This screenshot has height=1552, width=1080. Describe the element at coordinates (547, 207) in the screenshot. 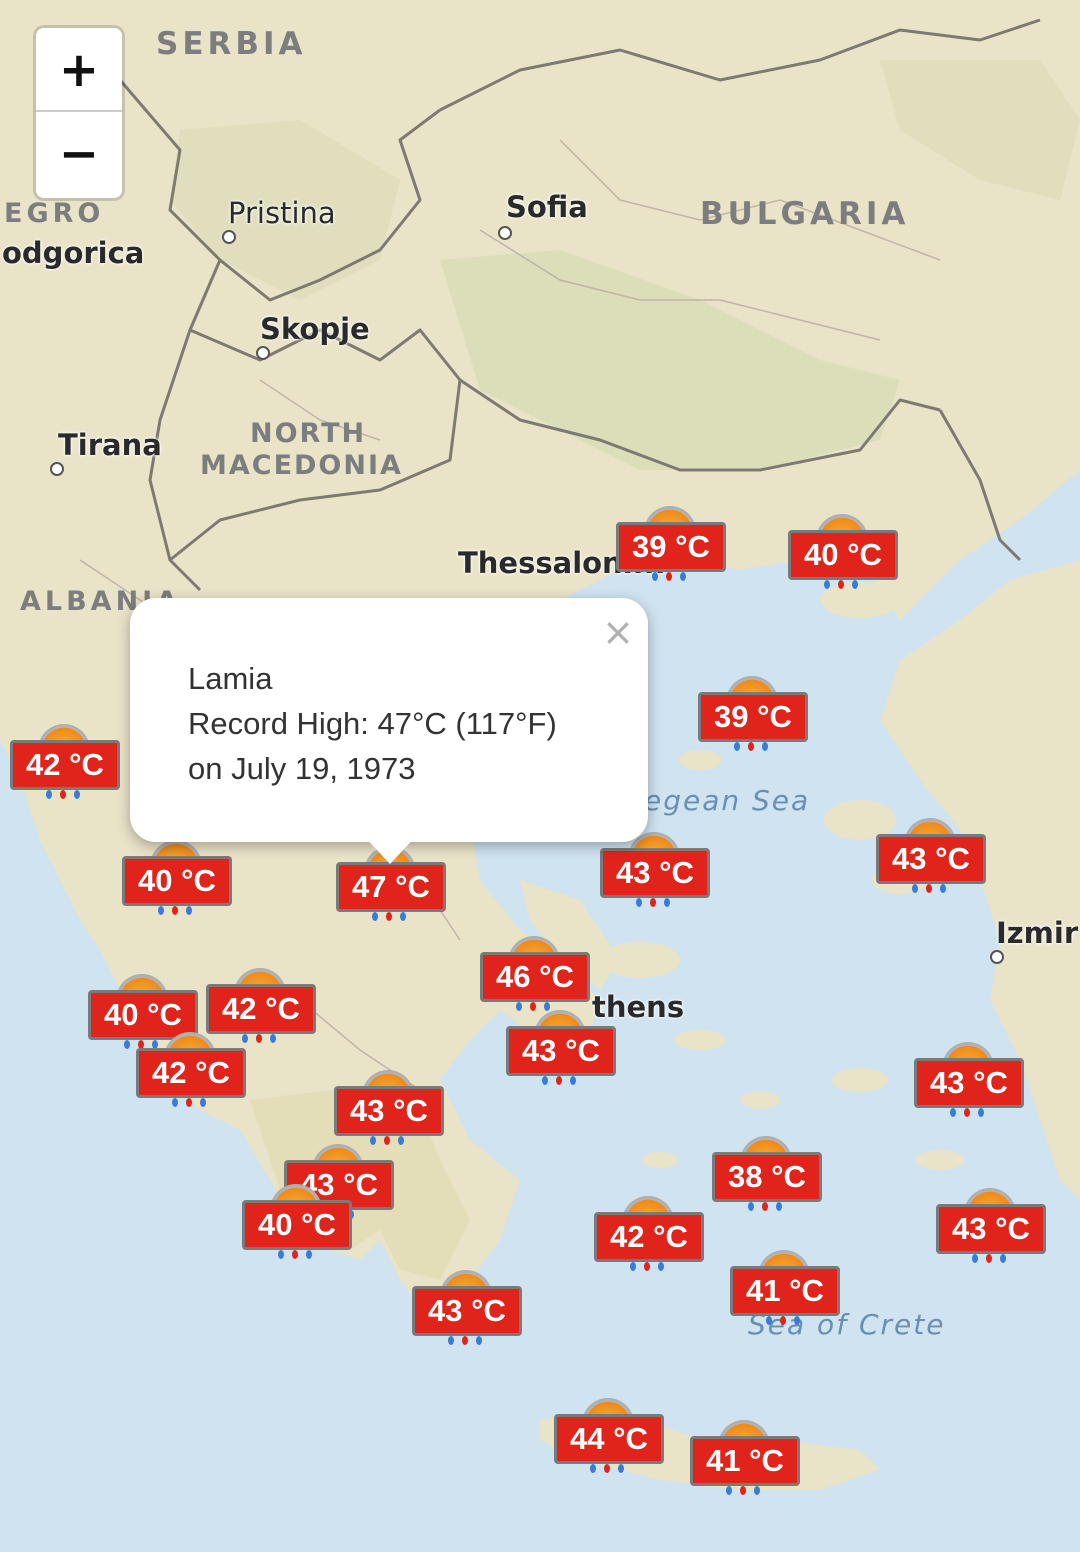

I see `label-sofia: Sofia` at that location.